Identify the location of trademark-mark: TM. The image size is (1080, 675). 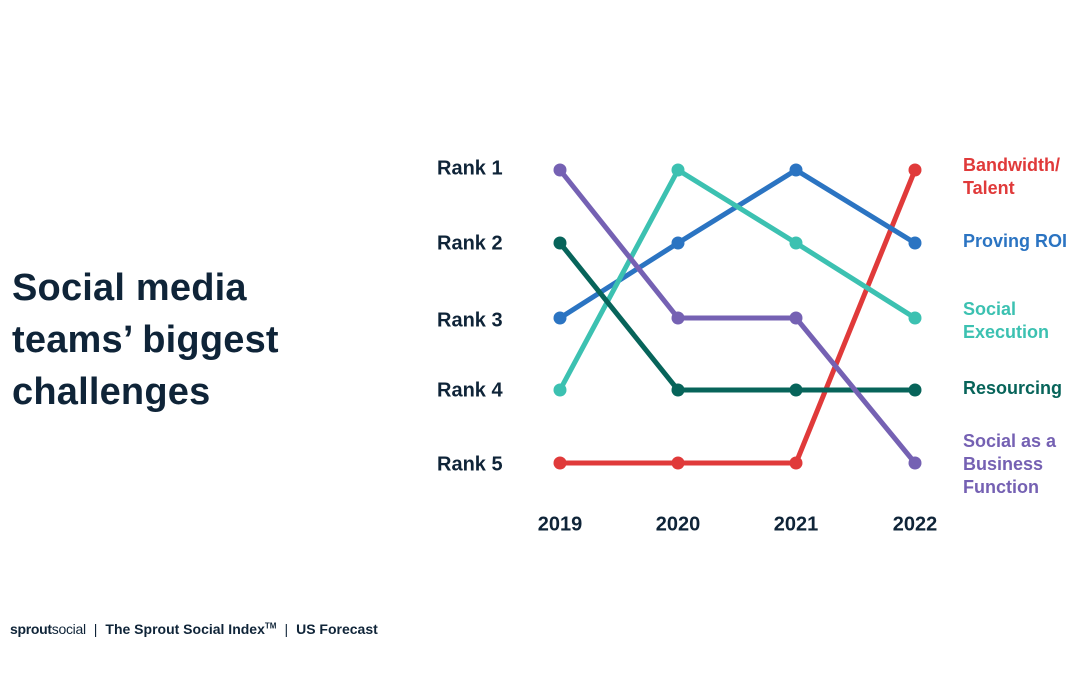
(270, 626).